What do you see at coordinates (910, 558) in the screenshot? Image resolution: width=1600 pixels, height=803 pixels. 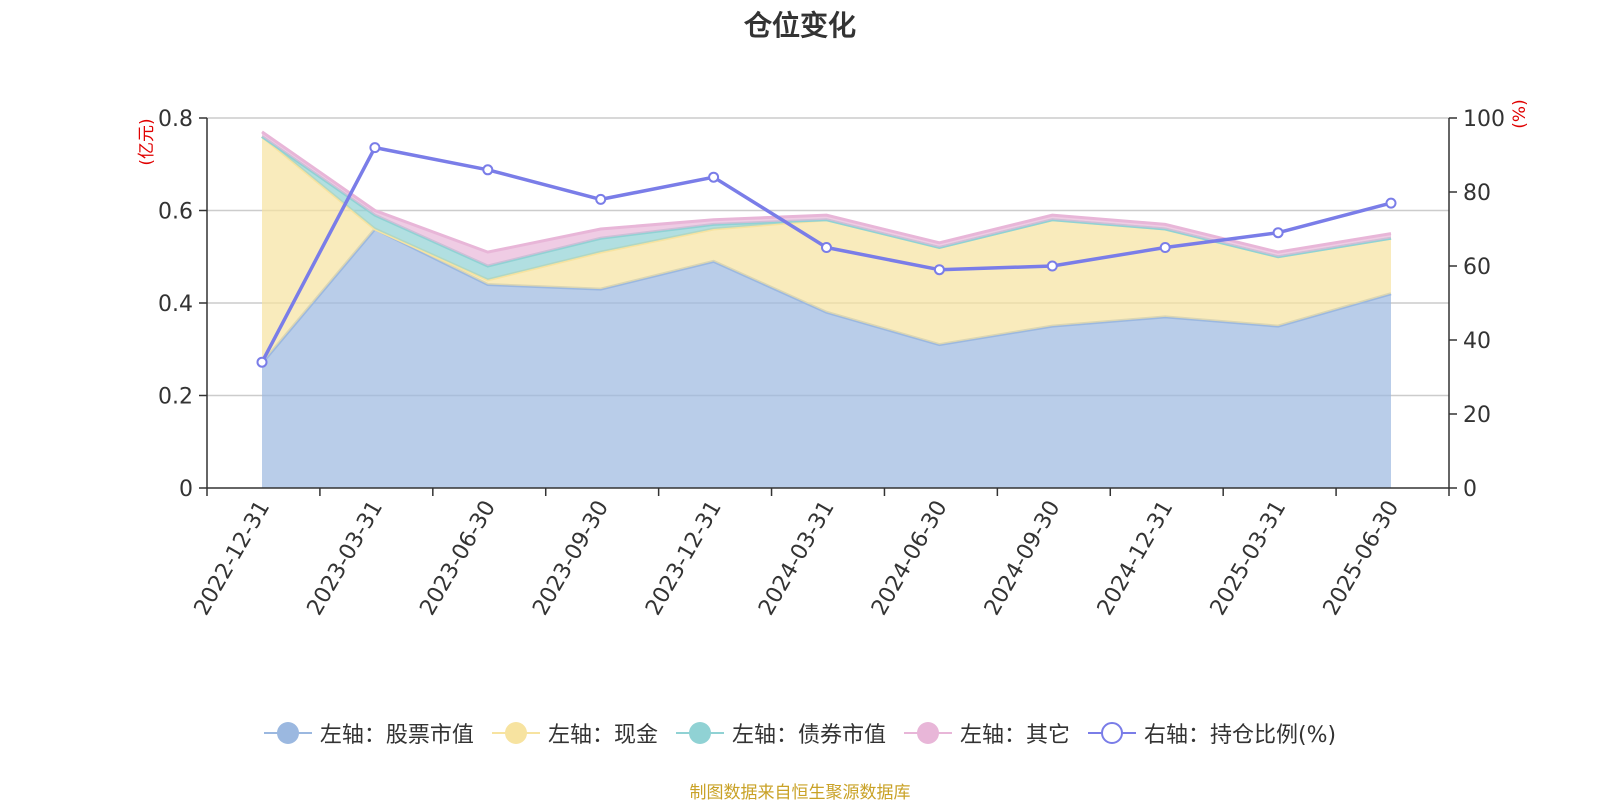 I see `x-tick-label: 2024-06-30` at bounding box center [910, 558].